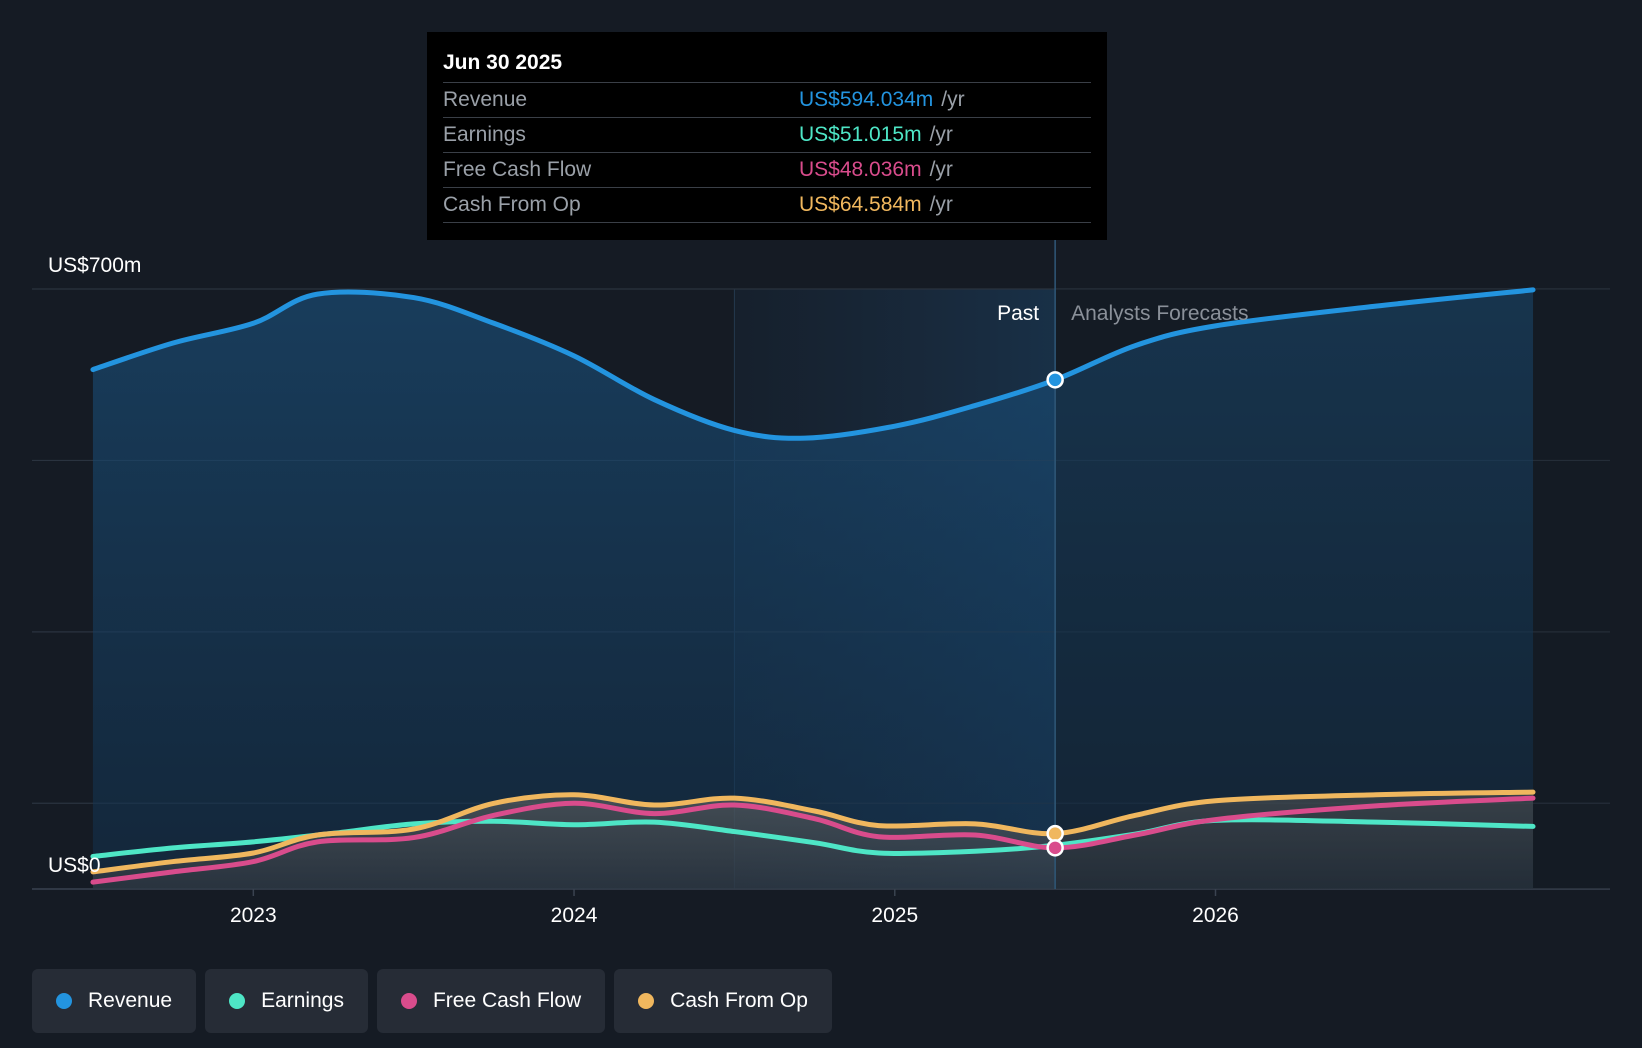  I want to click on highlight-point-cash-from-op, so click(1055, 833).